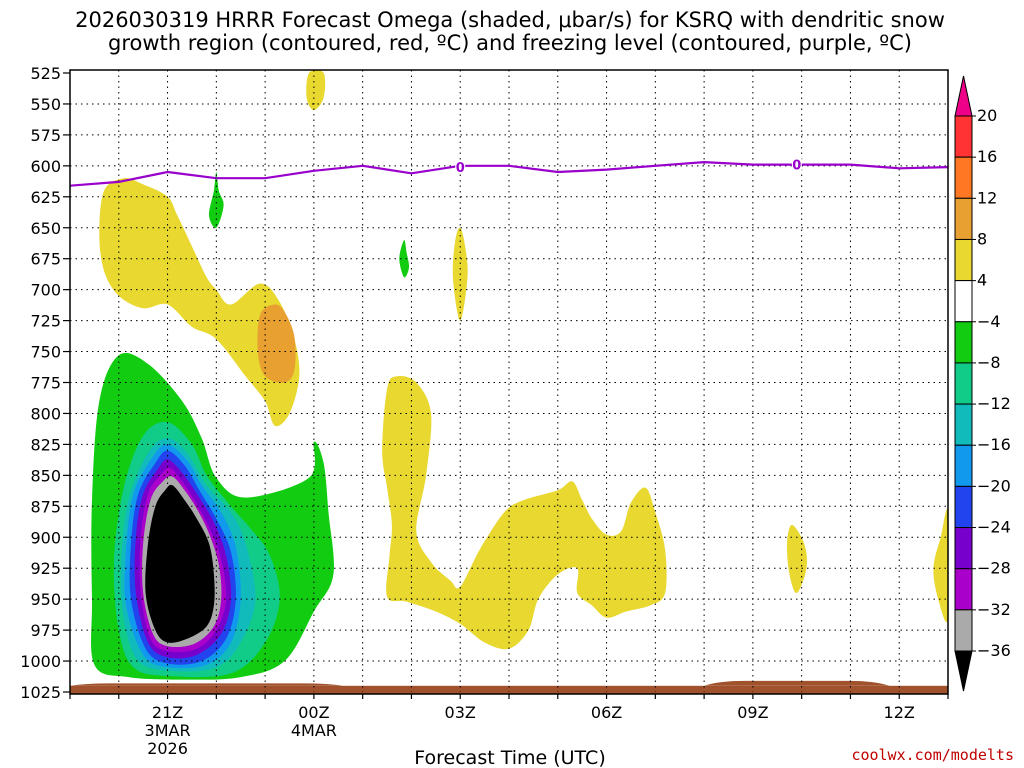 This screenshot has height=768, width=1024. Describe the element at coordinates (987, 115) in the screenshot. I see `colorbar-label: 20` at that location.